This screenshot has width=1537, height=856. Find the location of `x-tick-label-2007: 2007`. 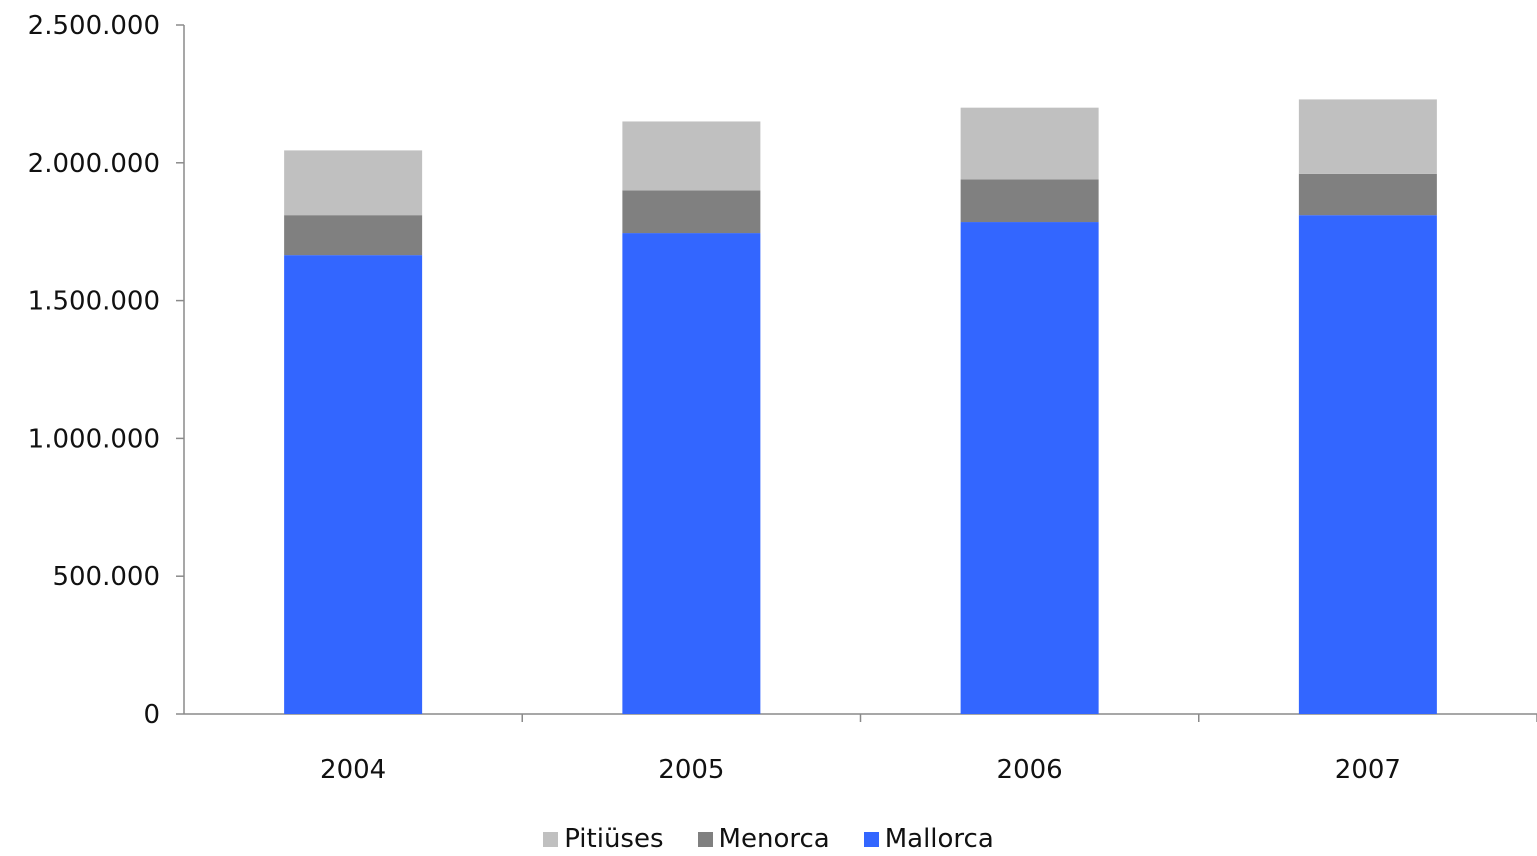

x-tick-label-2007: 2007 is located at coordinates (1368, 770).